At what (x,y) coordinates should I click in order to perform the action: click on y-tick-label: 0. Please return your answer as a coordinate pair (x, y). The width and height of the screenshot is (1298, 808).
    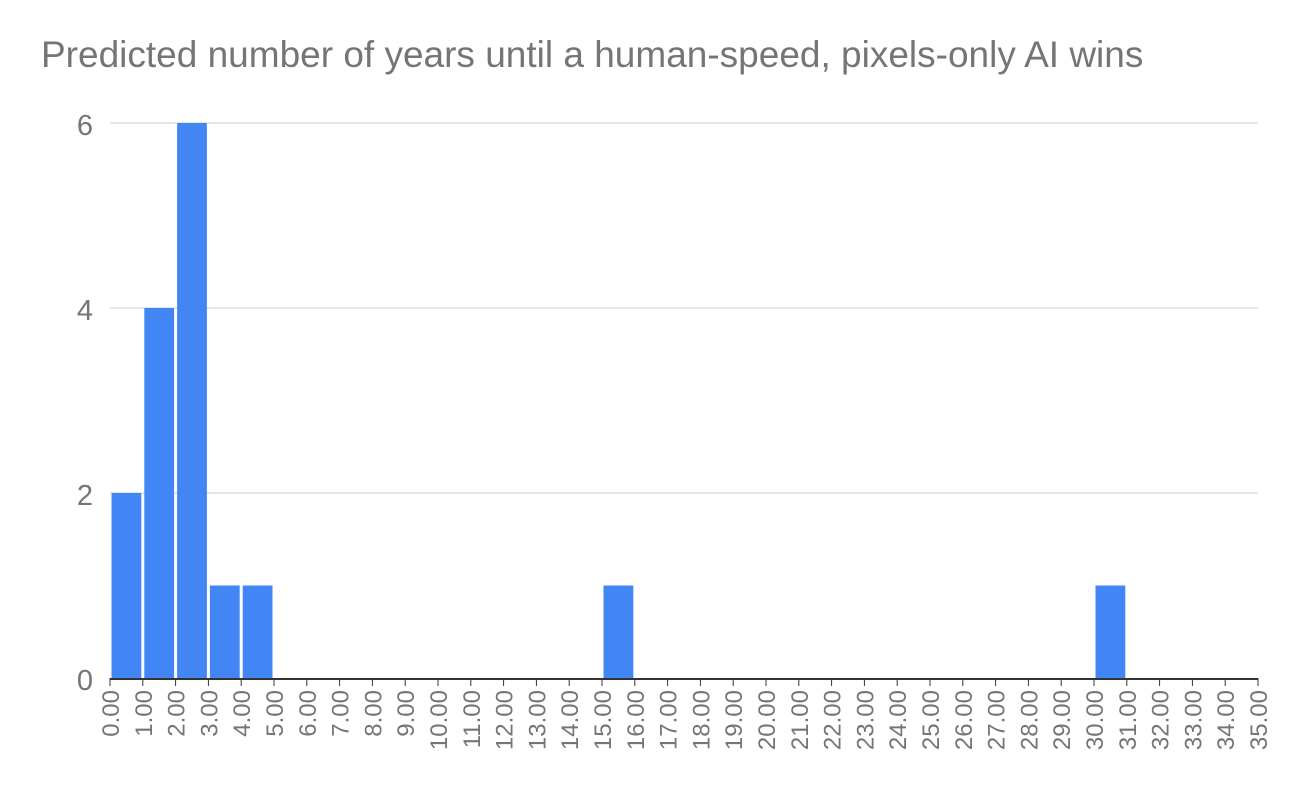
    Looking at the image, I should click on (85, 681).